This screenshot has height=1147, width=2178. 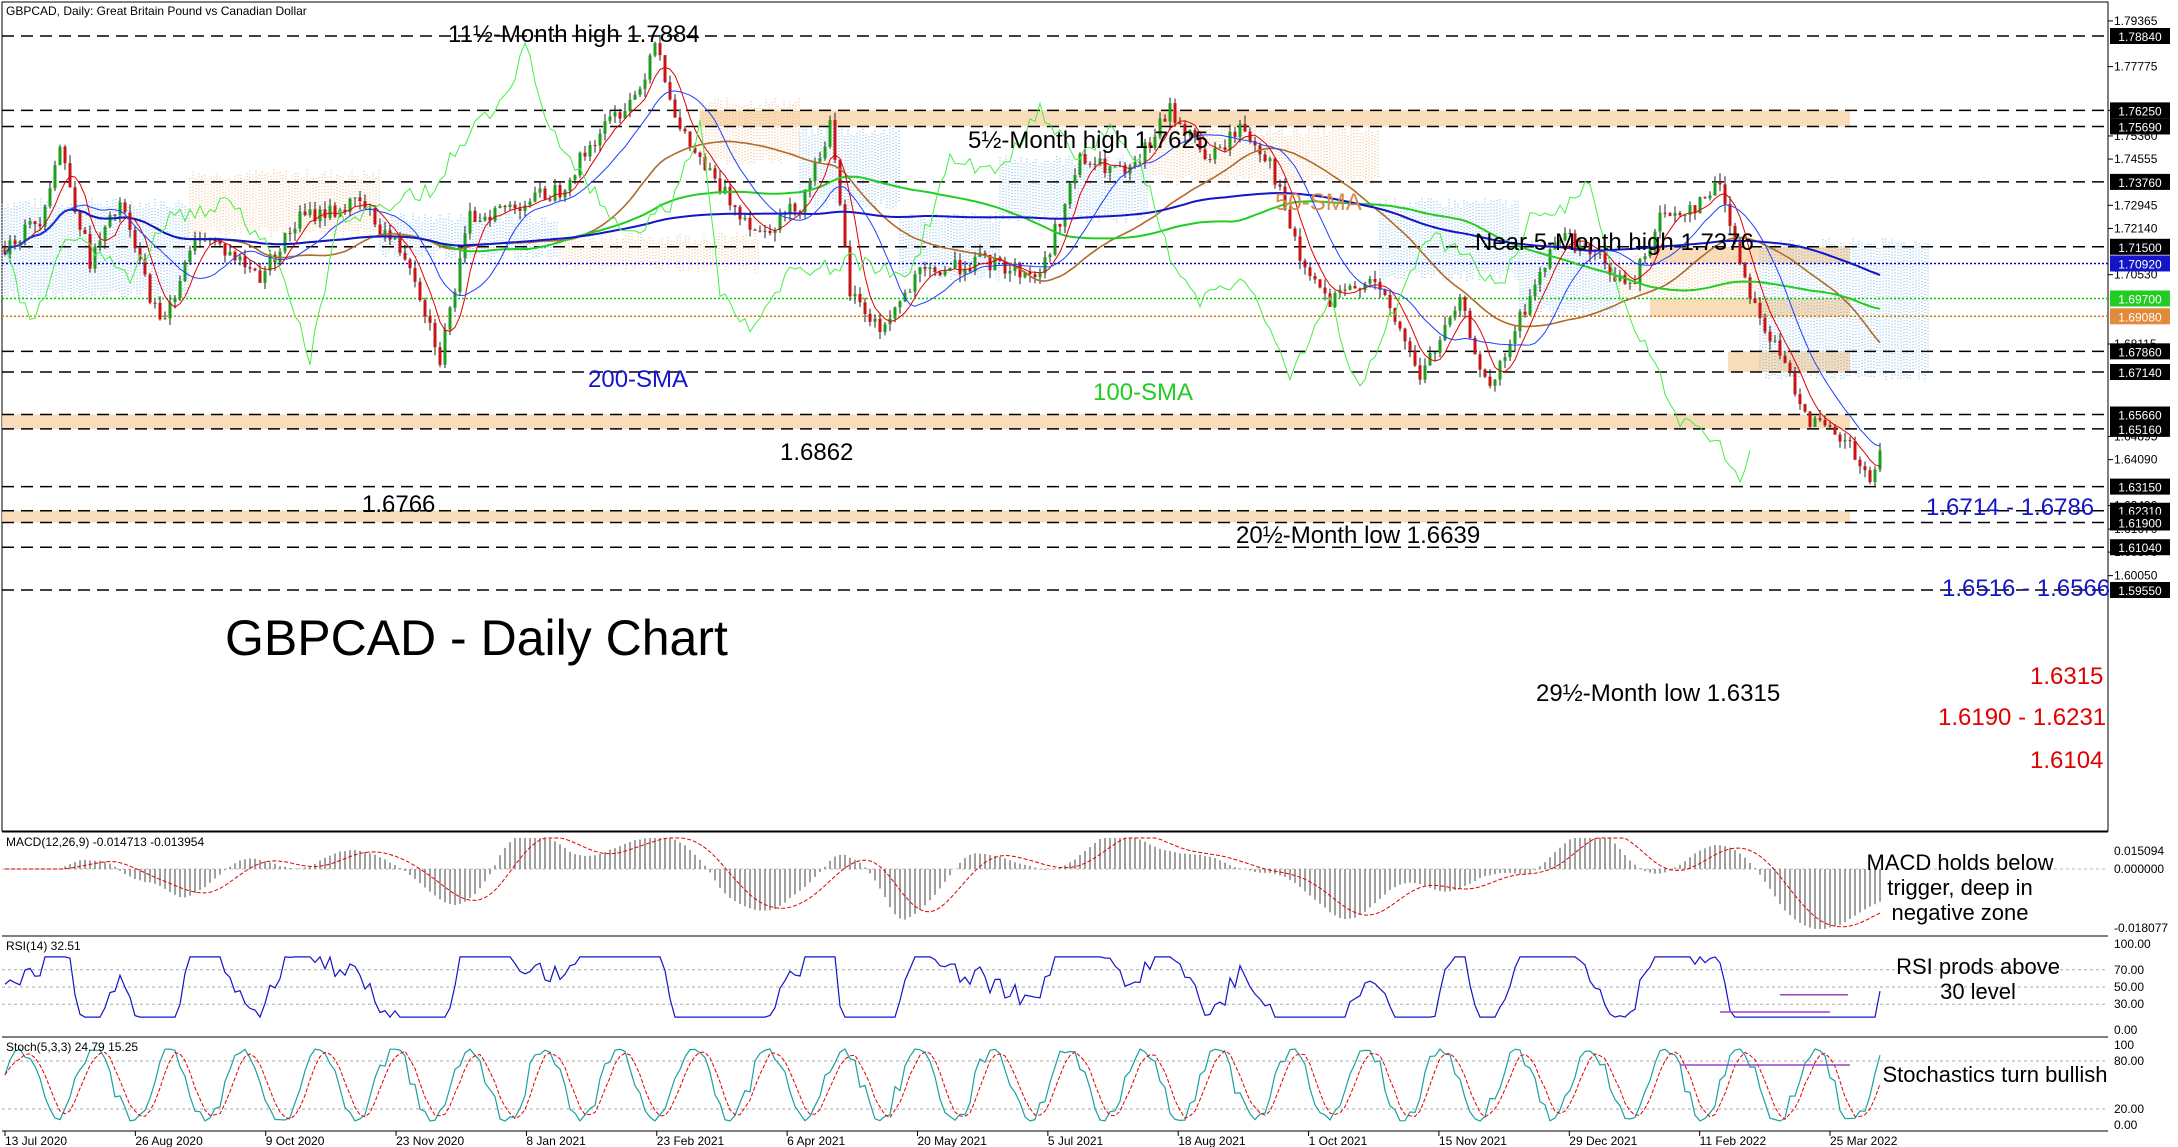 I want to click on rsi-tick-label: 70.00, so click(x=2129, y=970).